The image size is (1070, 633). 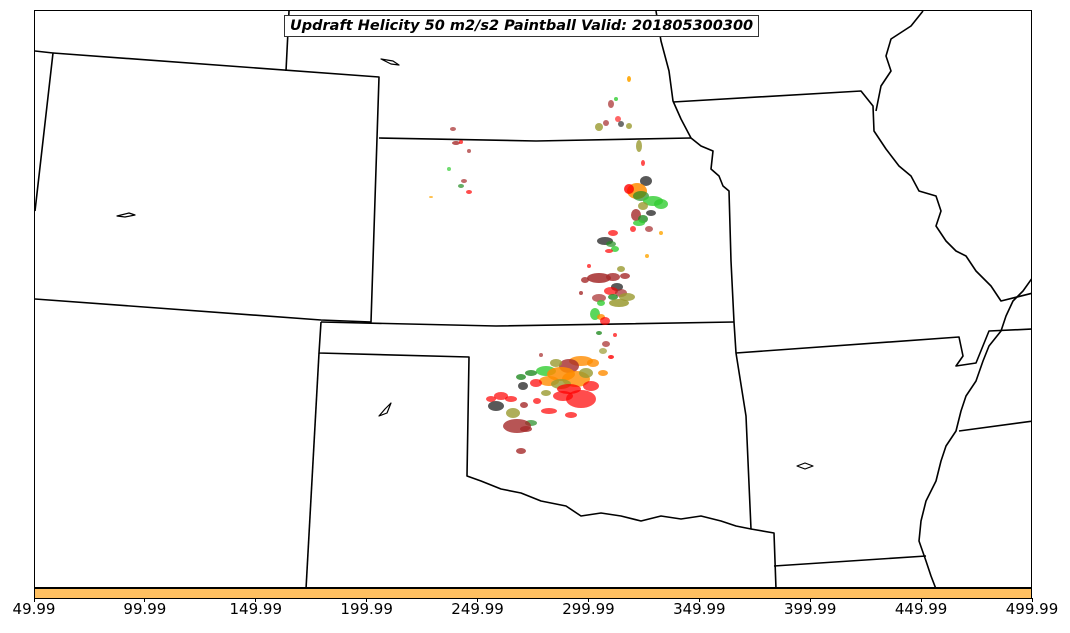 What do you see at coordinates (312, 469) in the screenshot?
I see `new-mexico-texas-border` at bounding box center [312, 469].